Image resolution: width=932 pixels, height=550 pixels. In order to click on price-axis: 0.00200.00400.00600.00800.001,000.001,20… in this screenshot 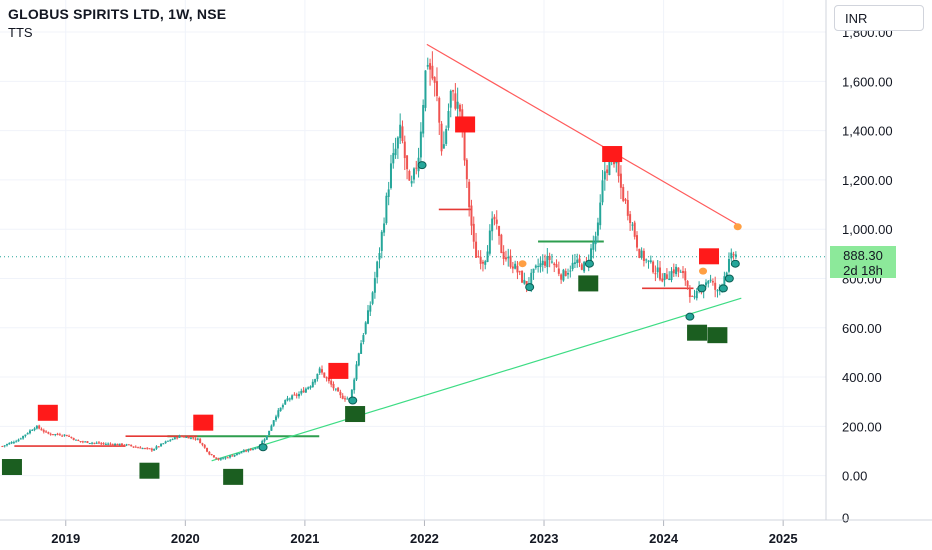, I will do `click(859, 263)`.